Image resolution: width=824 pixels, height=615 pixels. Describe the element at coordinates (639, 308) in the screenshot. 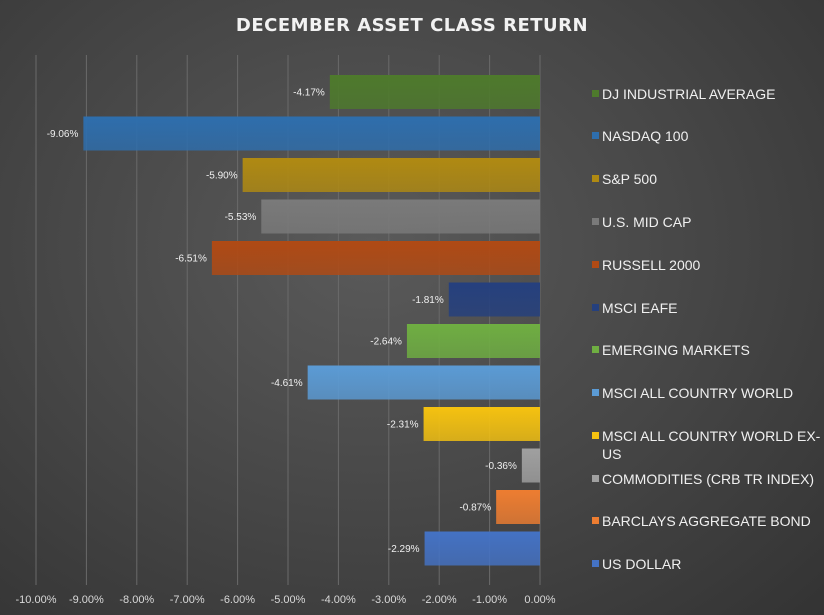

I see `legend-label: MSCI EAFE` at that location.